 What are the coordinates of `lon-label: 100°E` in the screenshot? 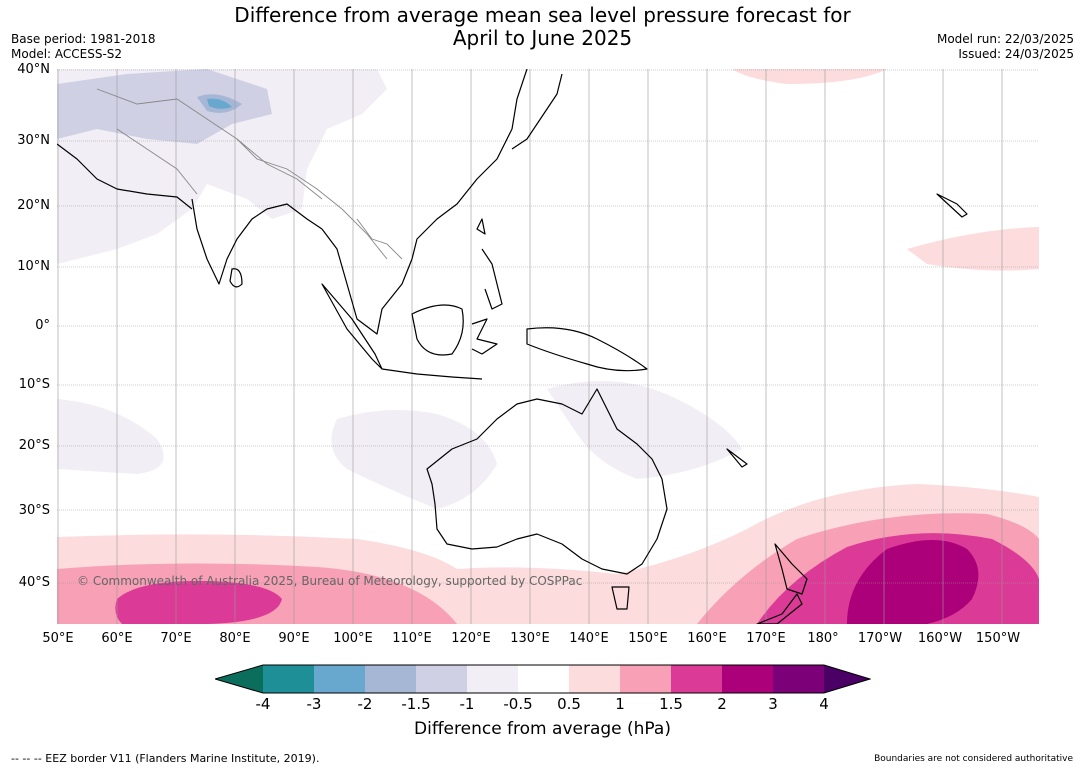 It's located at (353, 638).